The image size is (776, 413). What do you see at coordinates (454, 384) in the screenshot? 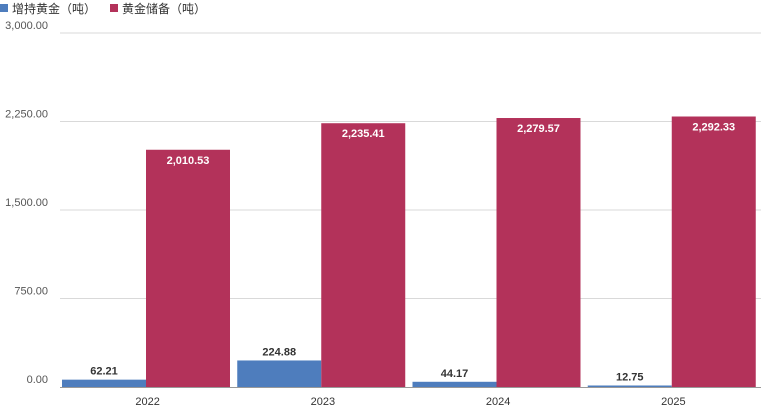
I see `bar-increase-2024` at bounding box center [454, 384].